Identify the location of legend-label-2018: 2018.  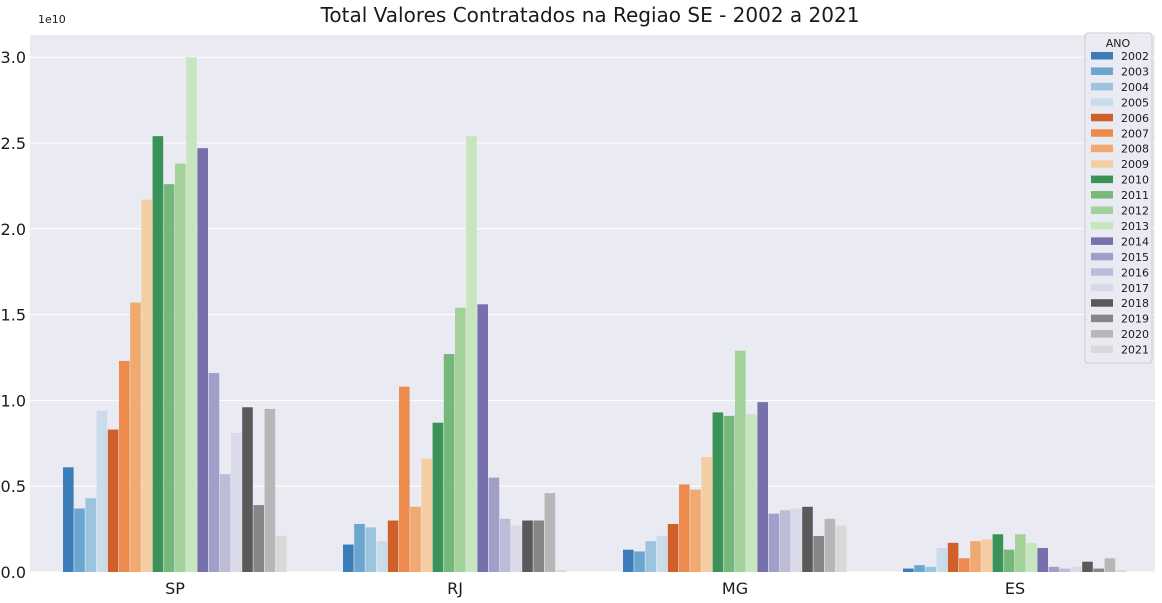
(1135, 303).